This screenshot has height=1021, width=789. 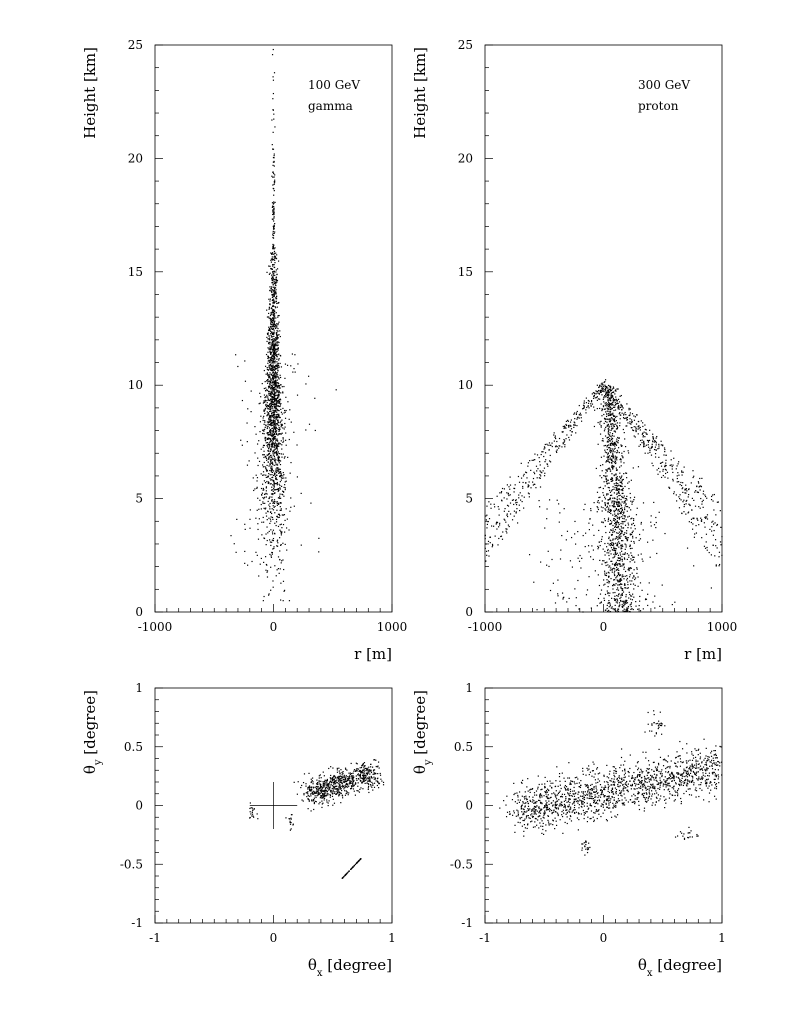 What do you see at coordinates (485, 627) in the screenshot?
I see `x-tick-label: -1000` at bounding box center [485, 627].